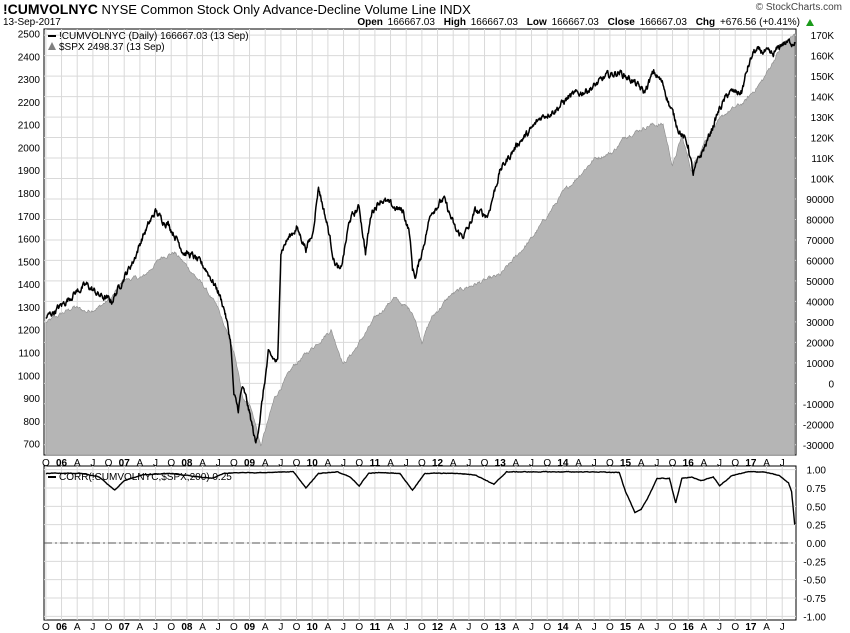 Image resolution: width=850 pixels, height=633 pixels. I want to click on spx-y-tick-label: 1400, so click(29, 285).